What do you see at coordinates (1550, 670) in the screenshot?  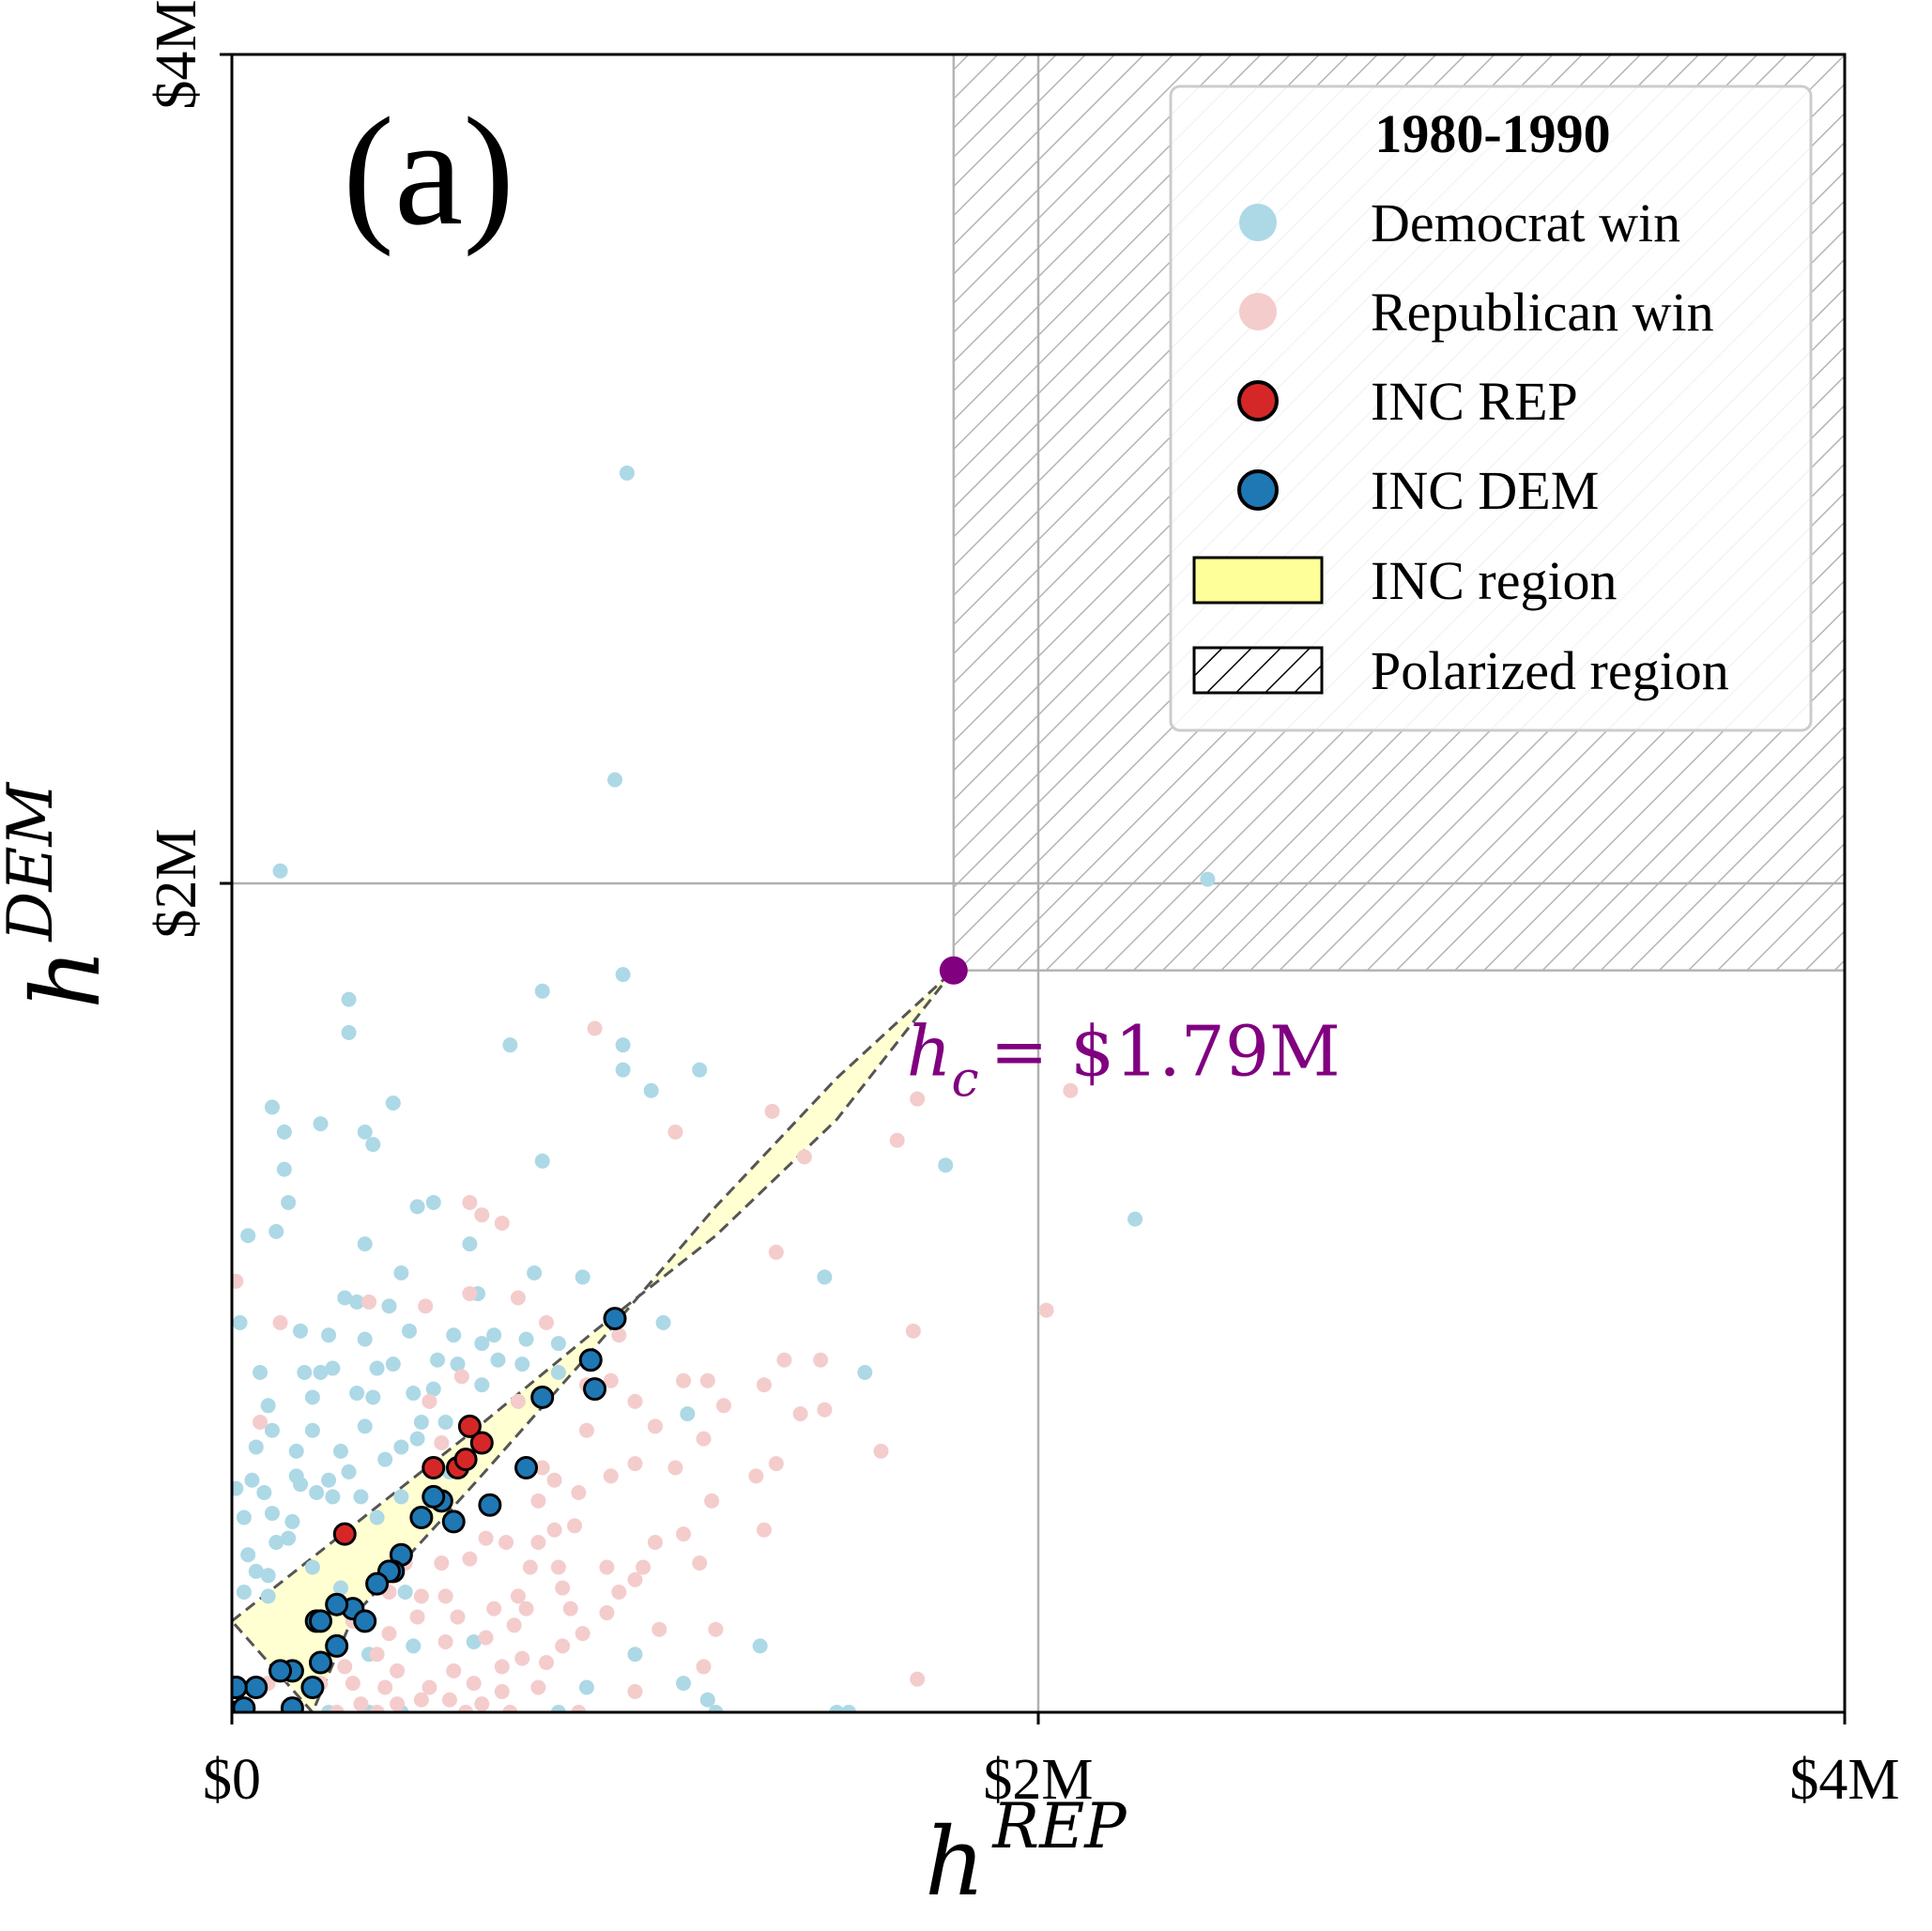 I see `legend-label-polarized-region: Polarized region` at bounding box center [1550, 670].